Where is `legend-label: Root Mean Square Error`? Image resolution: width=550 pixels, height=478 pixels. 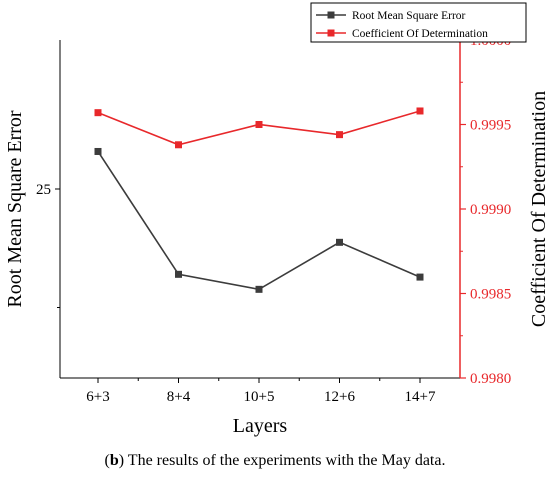 legend-label: Root Mean Square Error is located at coordinates (409, 16).